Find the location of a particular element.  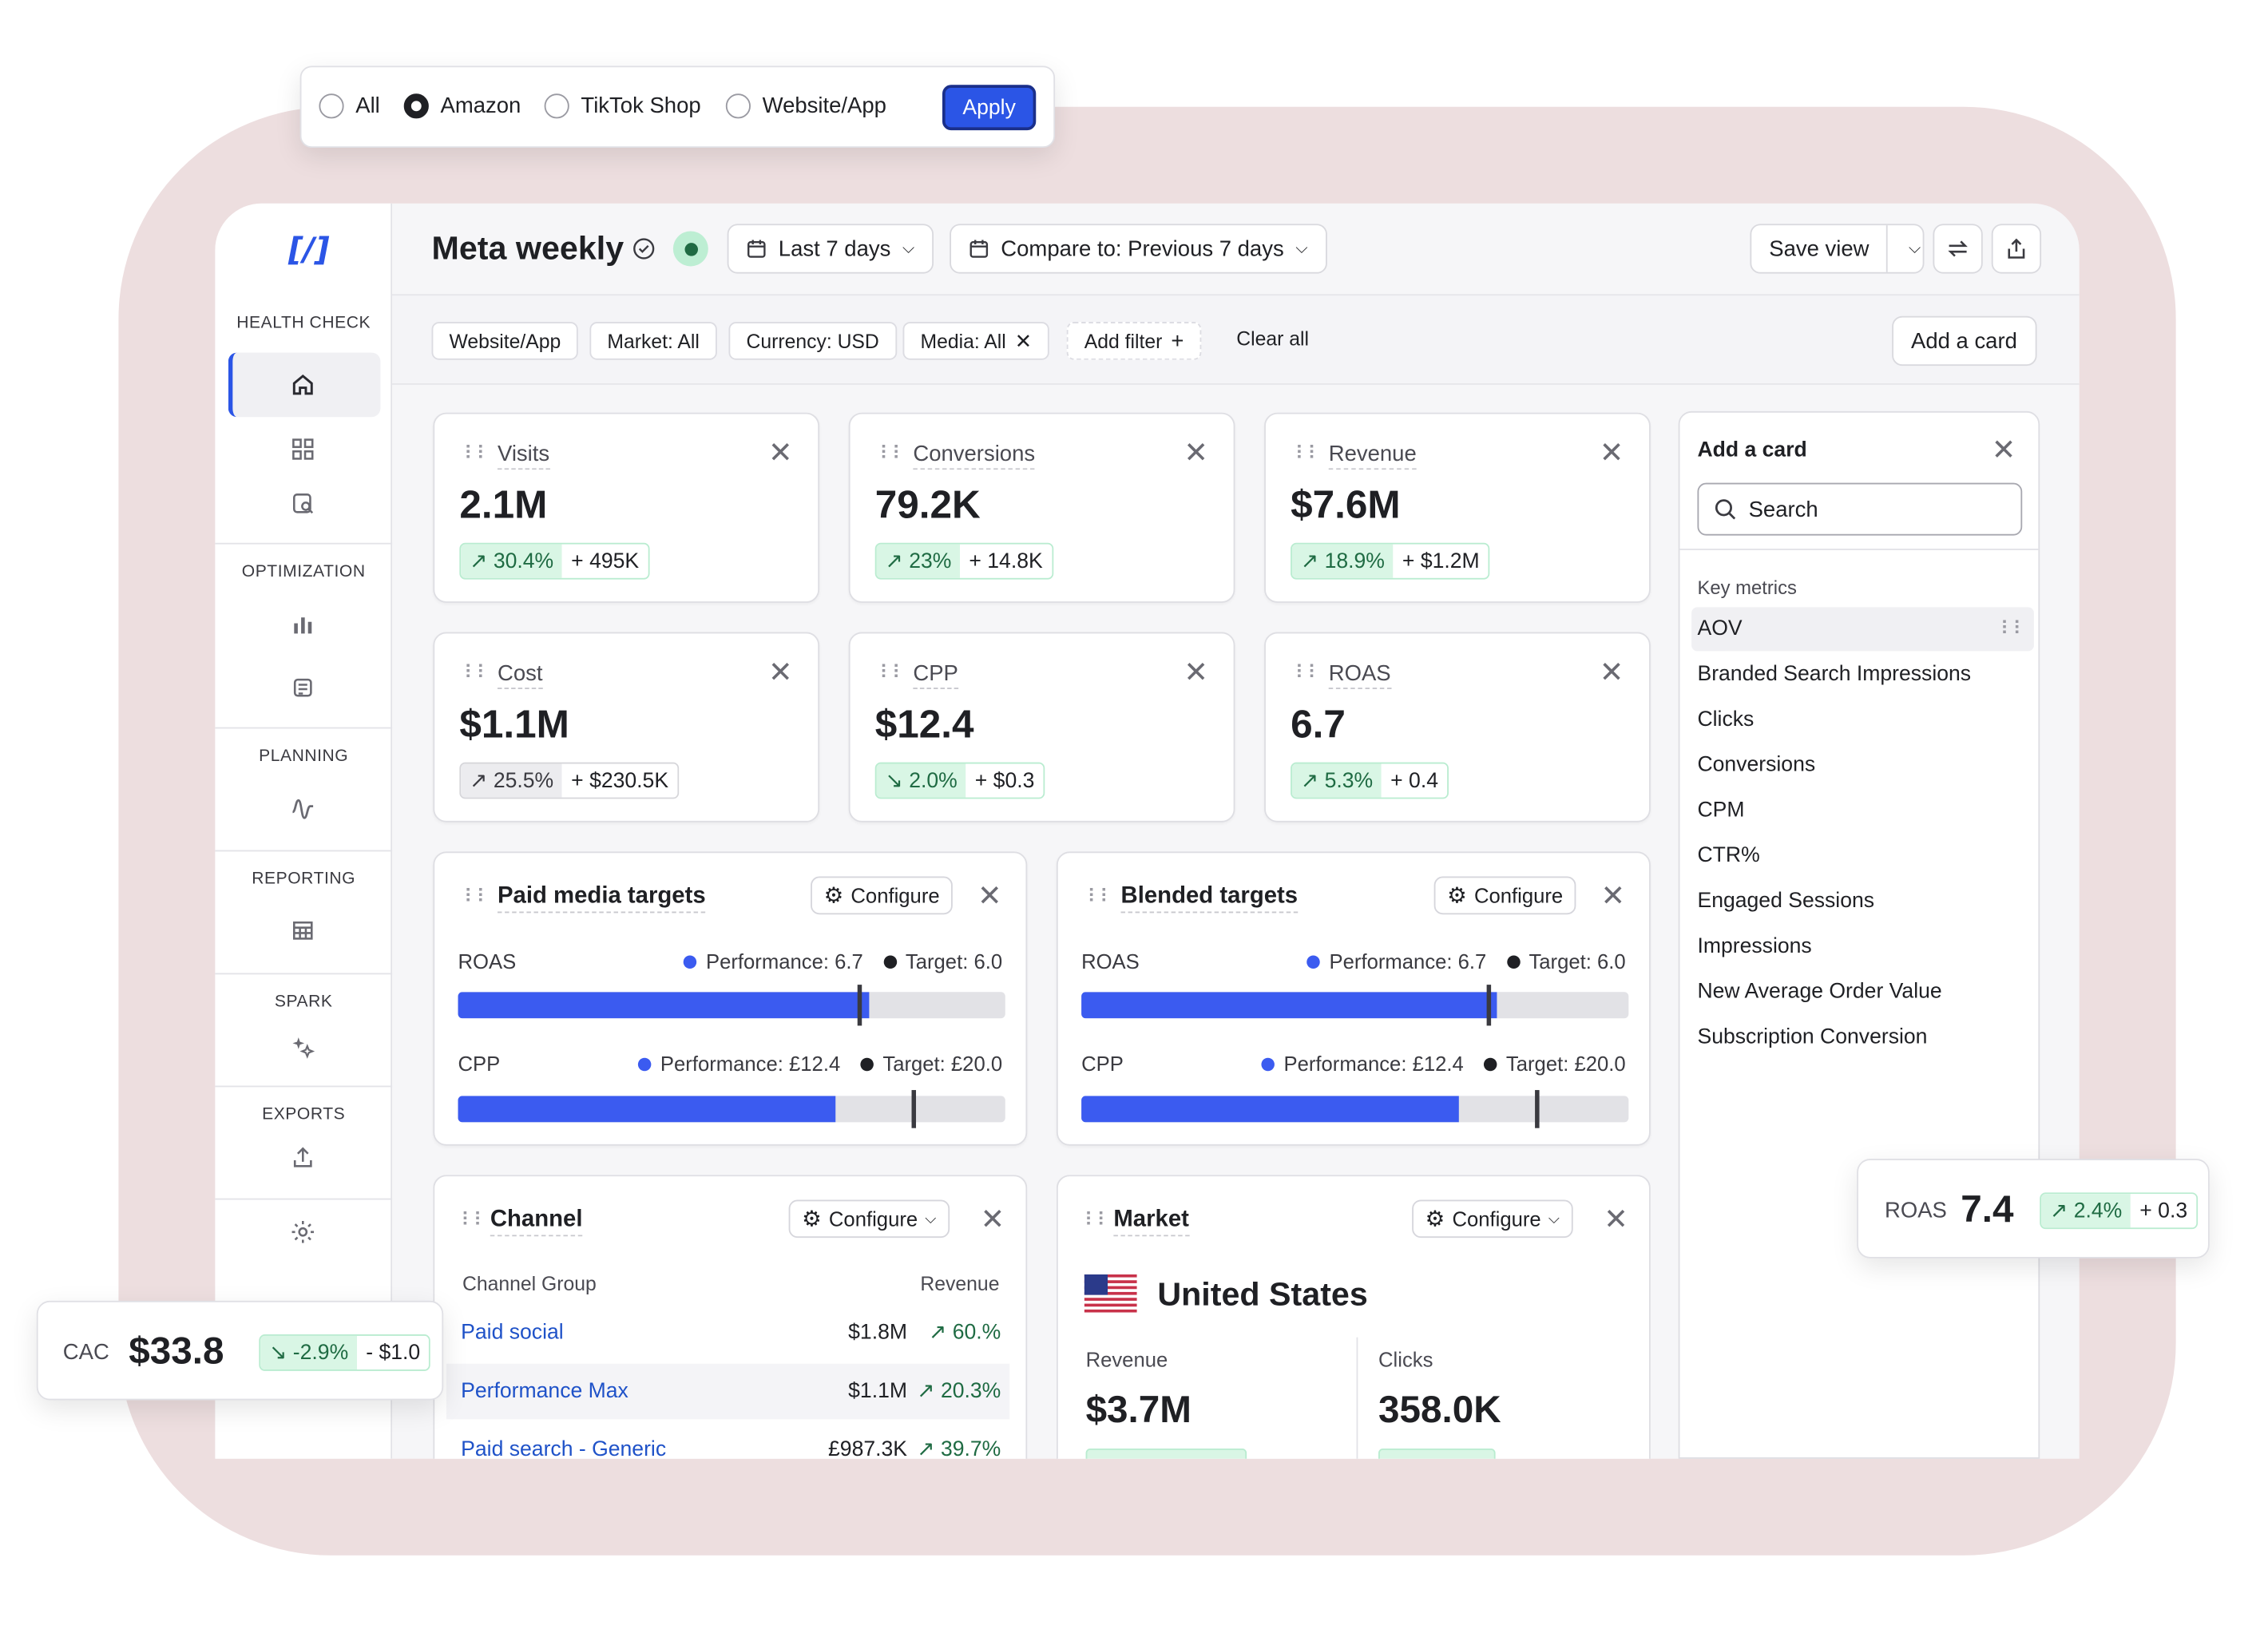

metric-card-revenue: ⠇⠇ Revenue ✕ $7.6M ↗ 18.9% + $1.2M is located at coordinates (1457, 507).